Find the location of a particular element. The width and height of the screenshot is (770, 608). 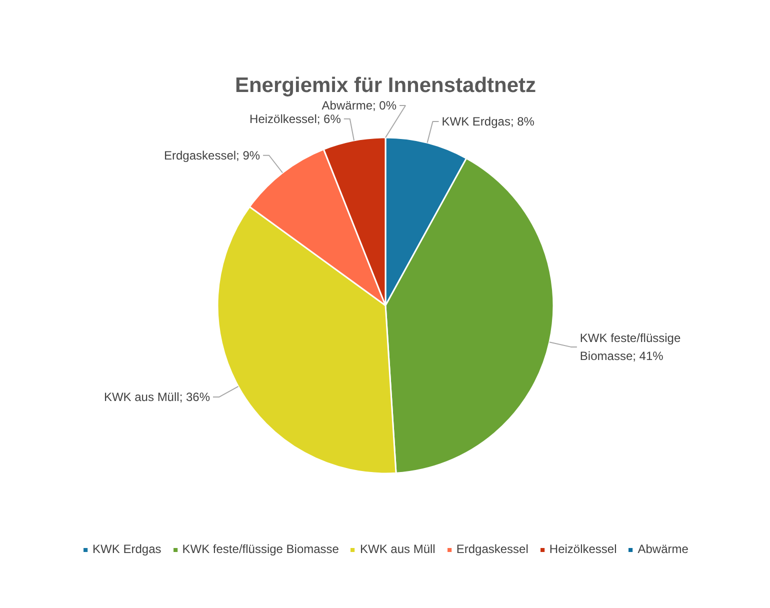

legend-label: KWK Erdgas is located at coordinates (127, 549).